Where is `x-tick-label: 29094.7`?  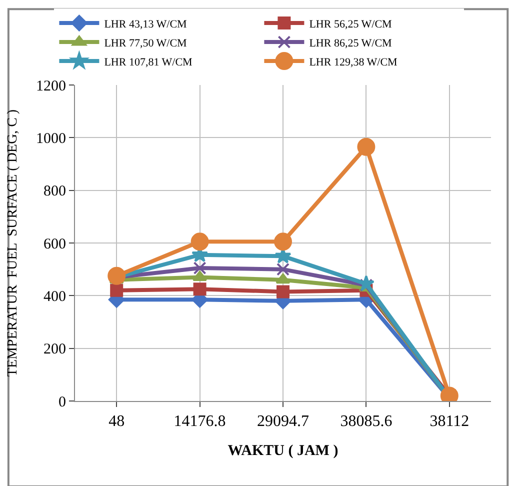
x-tick-label: 29094.7 is located at coordinates (283, 421).